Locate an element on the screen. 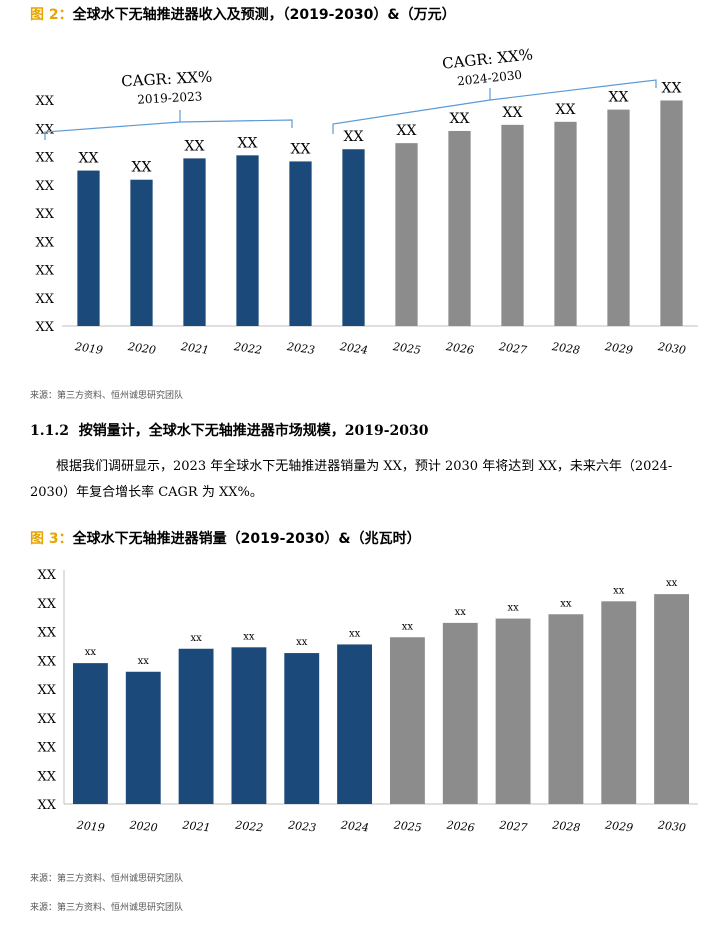 This screenshot has width=723, height=942. section-title: 按销量计，全球水下无轴推进器市场规模，2019-2030 is located at coordinates (253, 431).